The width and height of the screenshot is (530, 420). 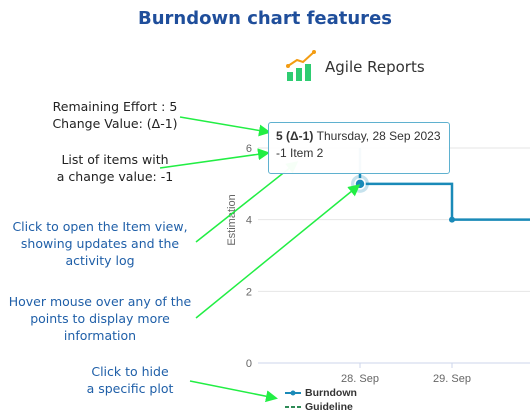 I want to click on tooltip-item-link: -1 Item 2, so click(x=300, y=153).